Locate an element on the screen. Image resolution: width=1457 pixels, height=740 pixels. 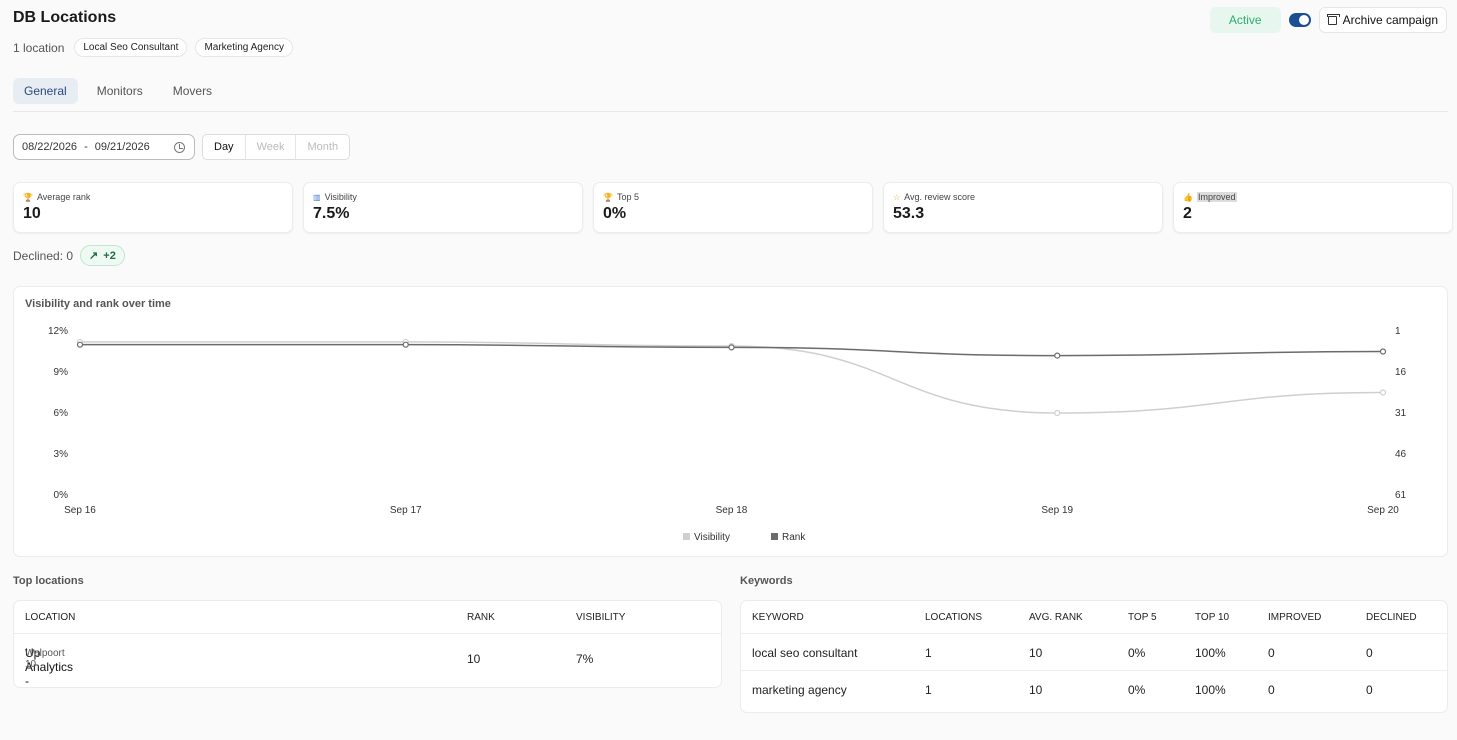
y-left-tick-label: 3% is located at coordinates (61, 454).